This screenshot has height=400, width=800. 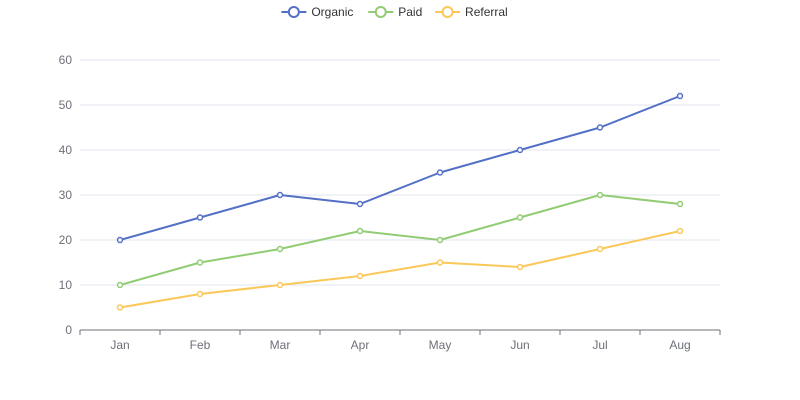 What do you see at coordinates (332, 12) in the screenshot?
I see `legend-label: Organic` at bounding box center [332, 12].